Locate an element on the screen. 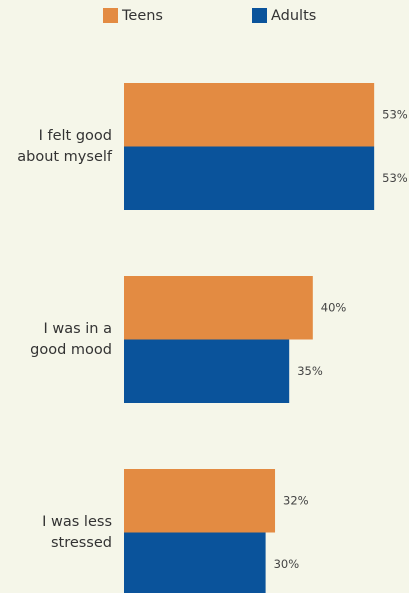  value-label: 40% is located at coordinates (334, 307).